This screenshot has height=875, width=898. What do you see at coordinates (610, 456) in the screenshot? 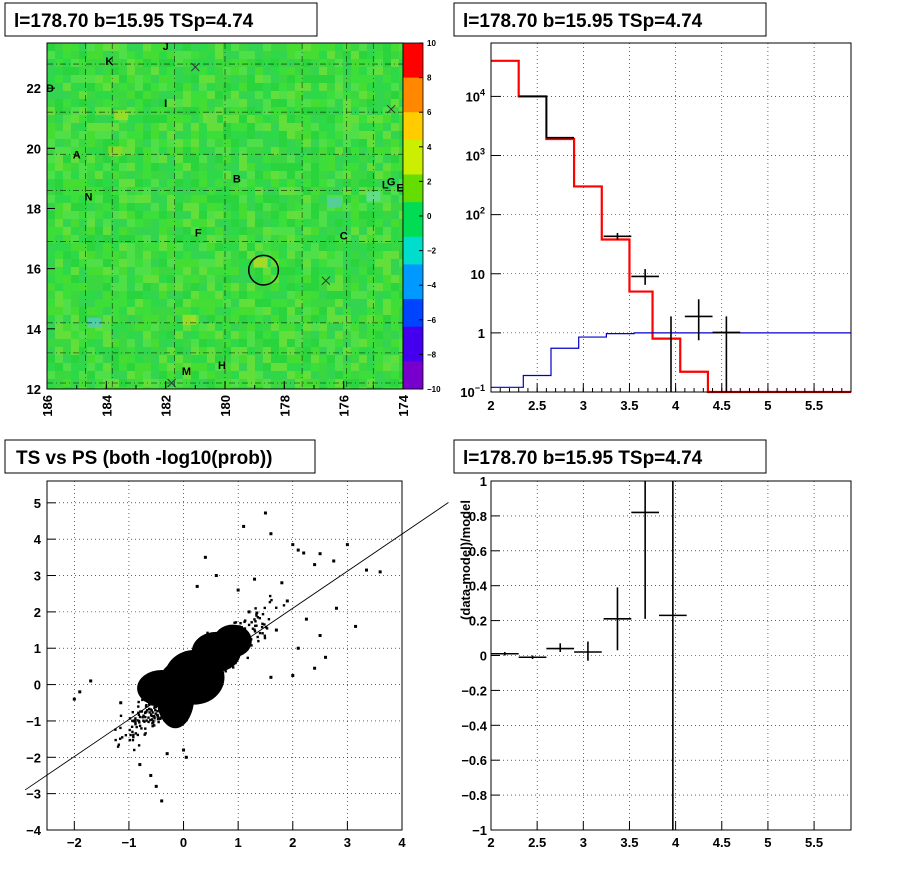
I see `residual-title-box: l=178.70 b=15.95 TSp=4.74` at bounding box center [610, 456].